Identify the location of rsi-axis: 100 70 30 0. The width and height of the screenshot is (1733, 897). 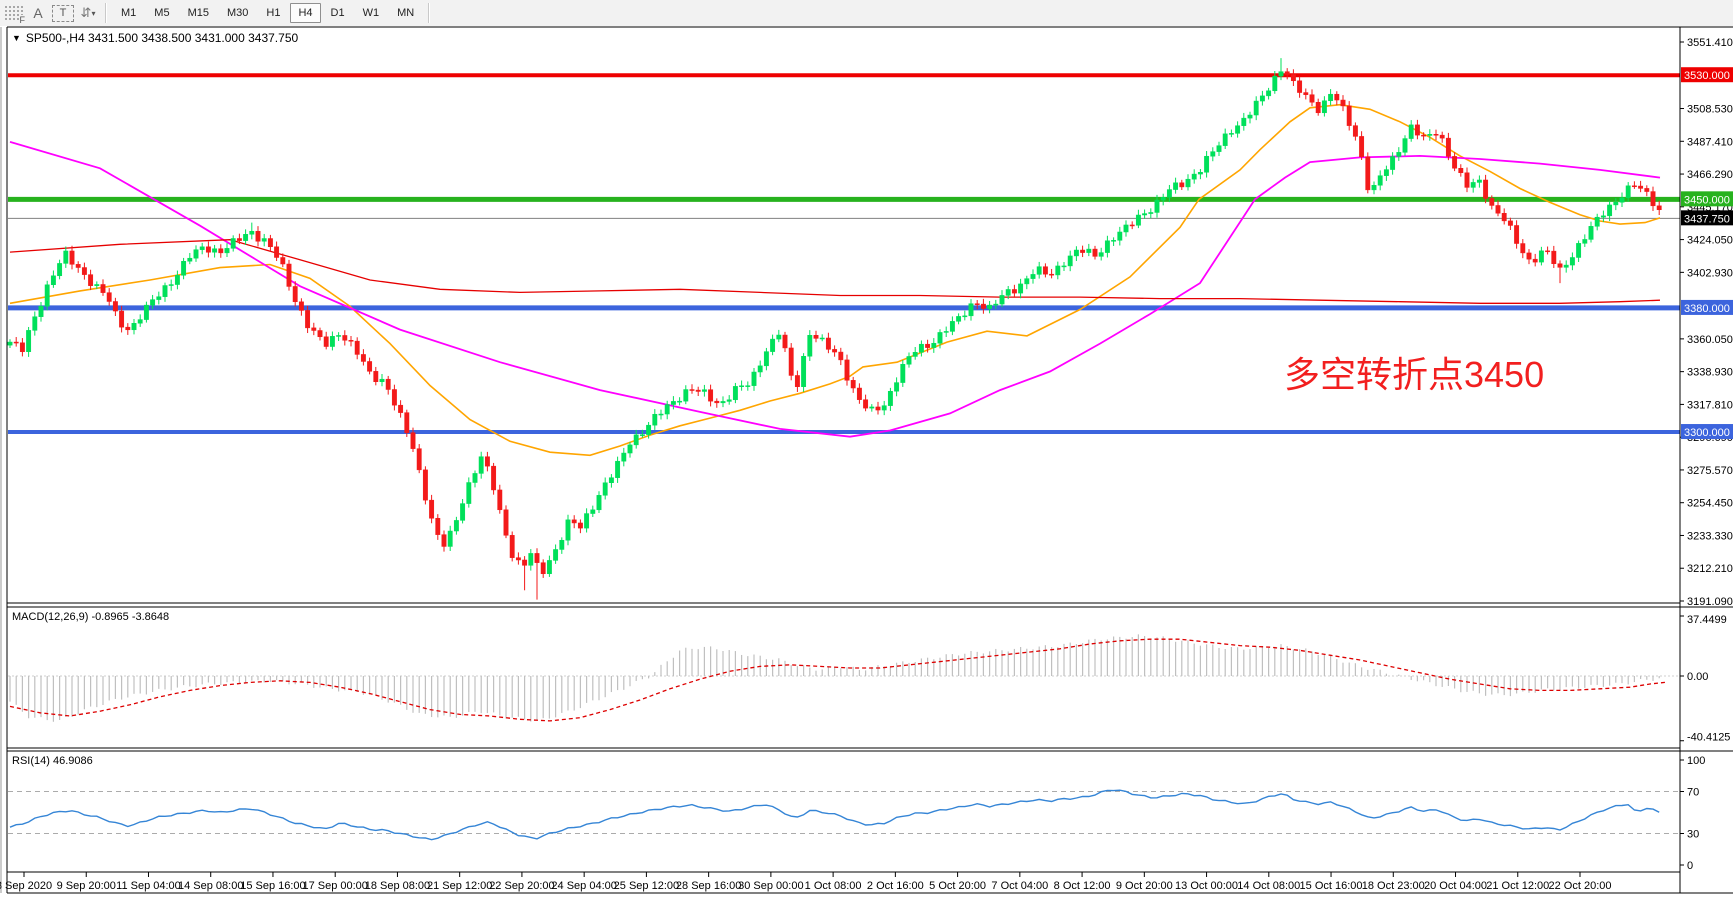
(1692, 813).